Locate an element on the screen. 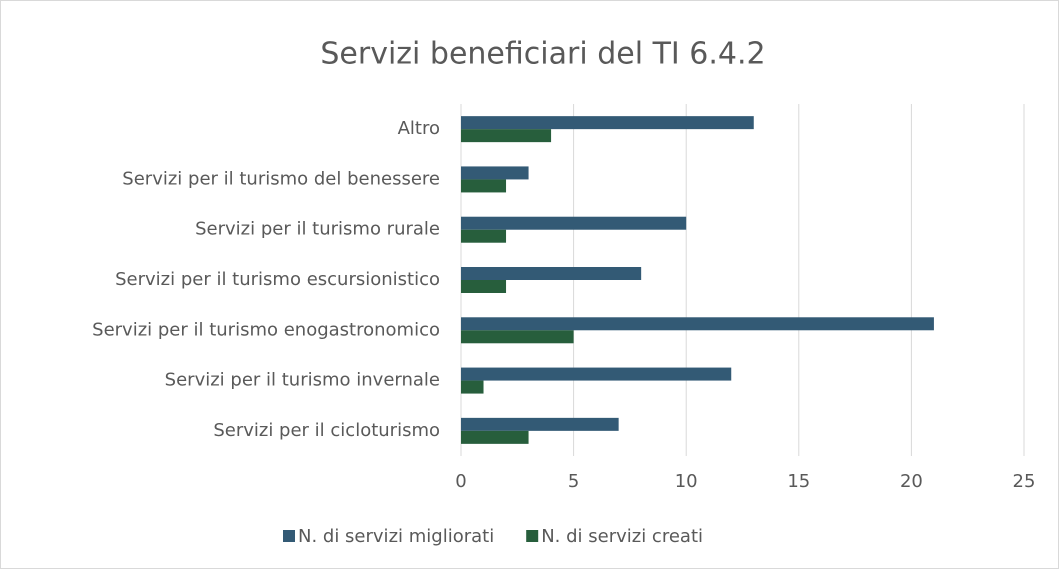  x-tick-label: 10 is located at coordinates (686, 481).